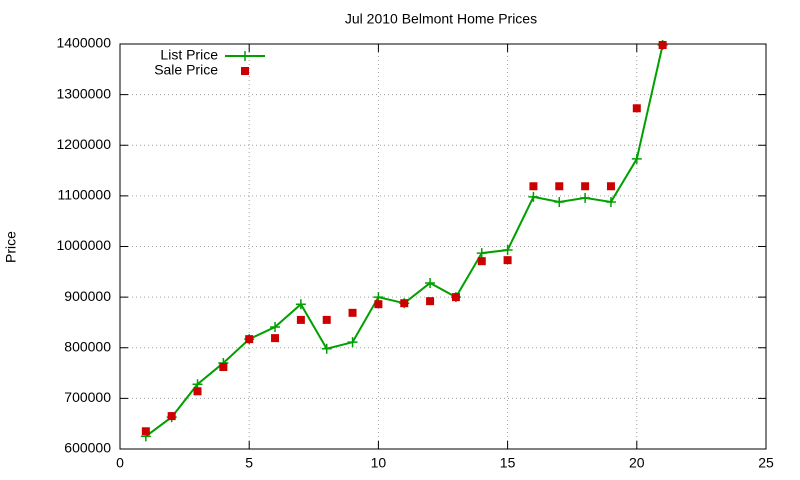  I want to click on y-tick-label: 1000000, so click(83, 245).